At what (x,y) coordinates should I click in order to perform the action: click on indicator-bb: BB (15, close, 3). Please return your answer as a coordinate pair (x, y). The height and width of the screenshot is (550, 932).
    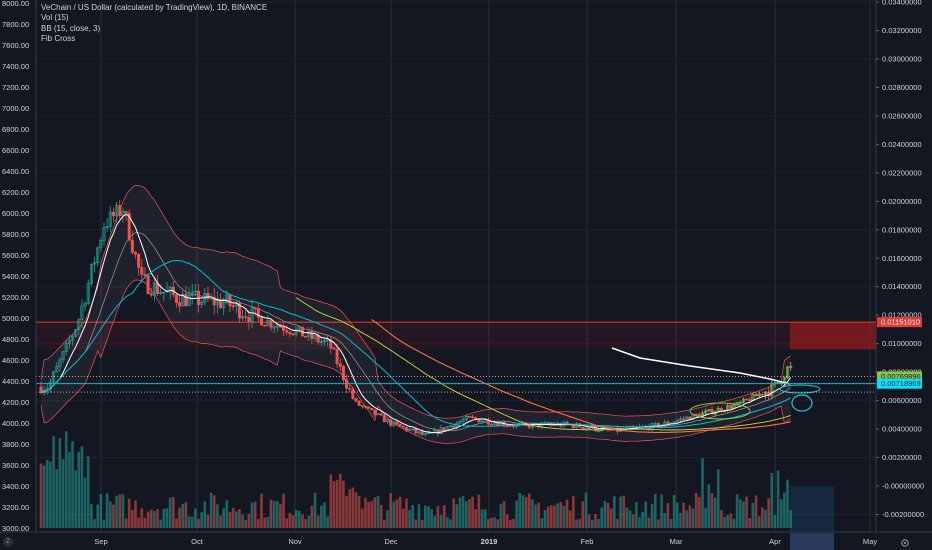
    Looking at the image, I should click on (71, 28).